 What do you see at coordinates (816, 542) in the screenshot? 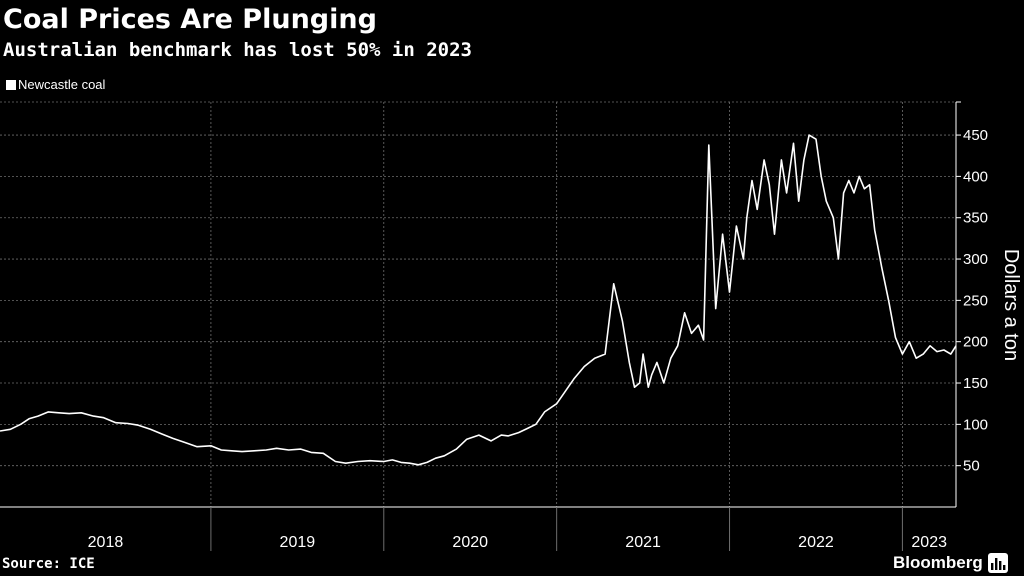
I see `x-tick-label: 2022` at bounding box center [816, 542].